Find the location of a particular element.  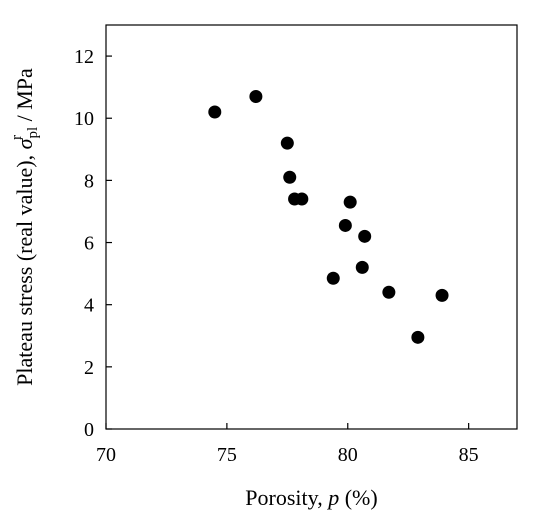

y-tick-label: 12 is located at coordinates (84, 57).